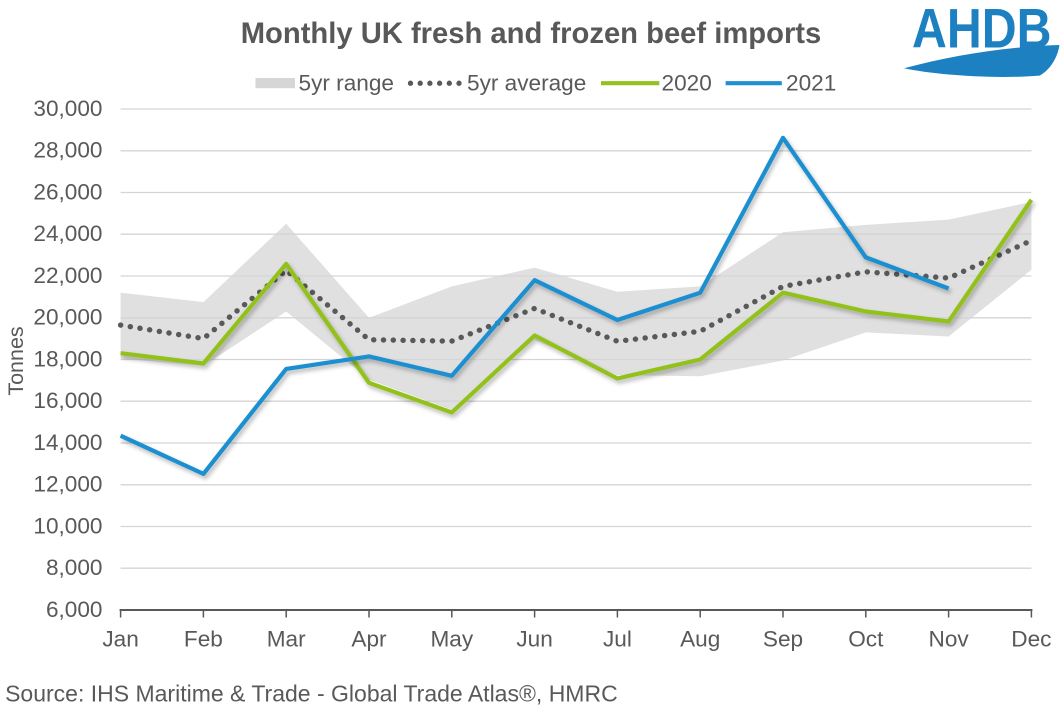  Describe the element at coordinates (74, 567) in the screenshot. I see `svg-text: 8,000` at that location.